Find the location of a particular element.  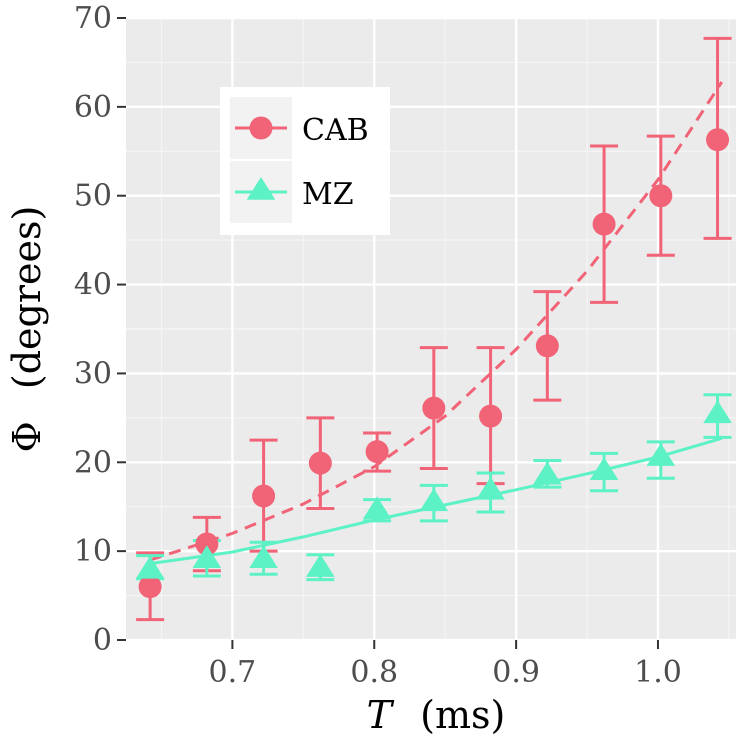

svg-text: Φ (degrees) is located at coordinates (27, 329).